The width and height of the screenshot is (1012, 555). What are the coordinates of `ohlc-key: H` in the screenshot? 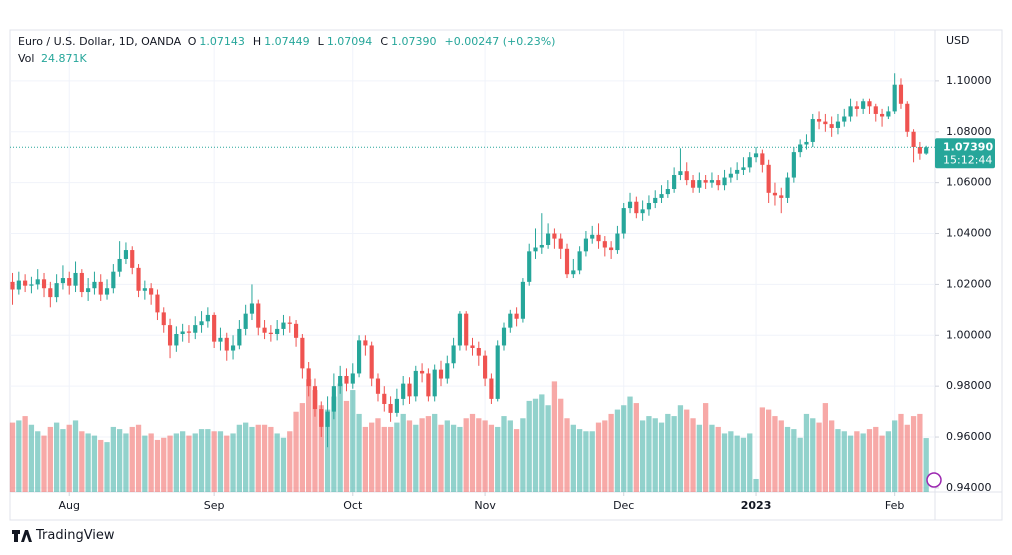 It's located at (257, 41).